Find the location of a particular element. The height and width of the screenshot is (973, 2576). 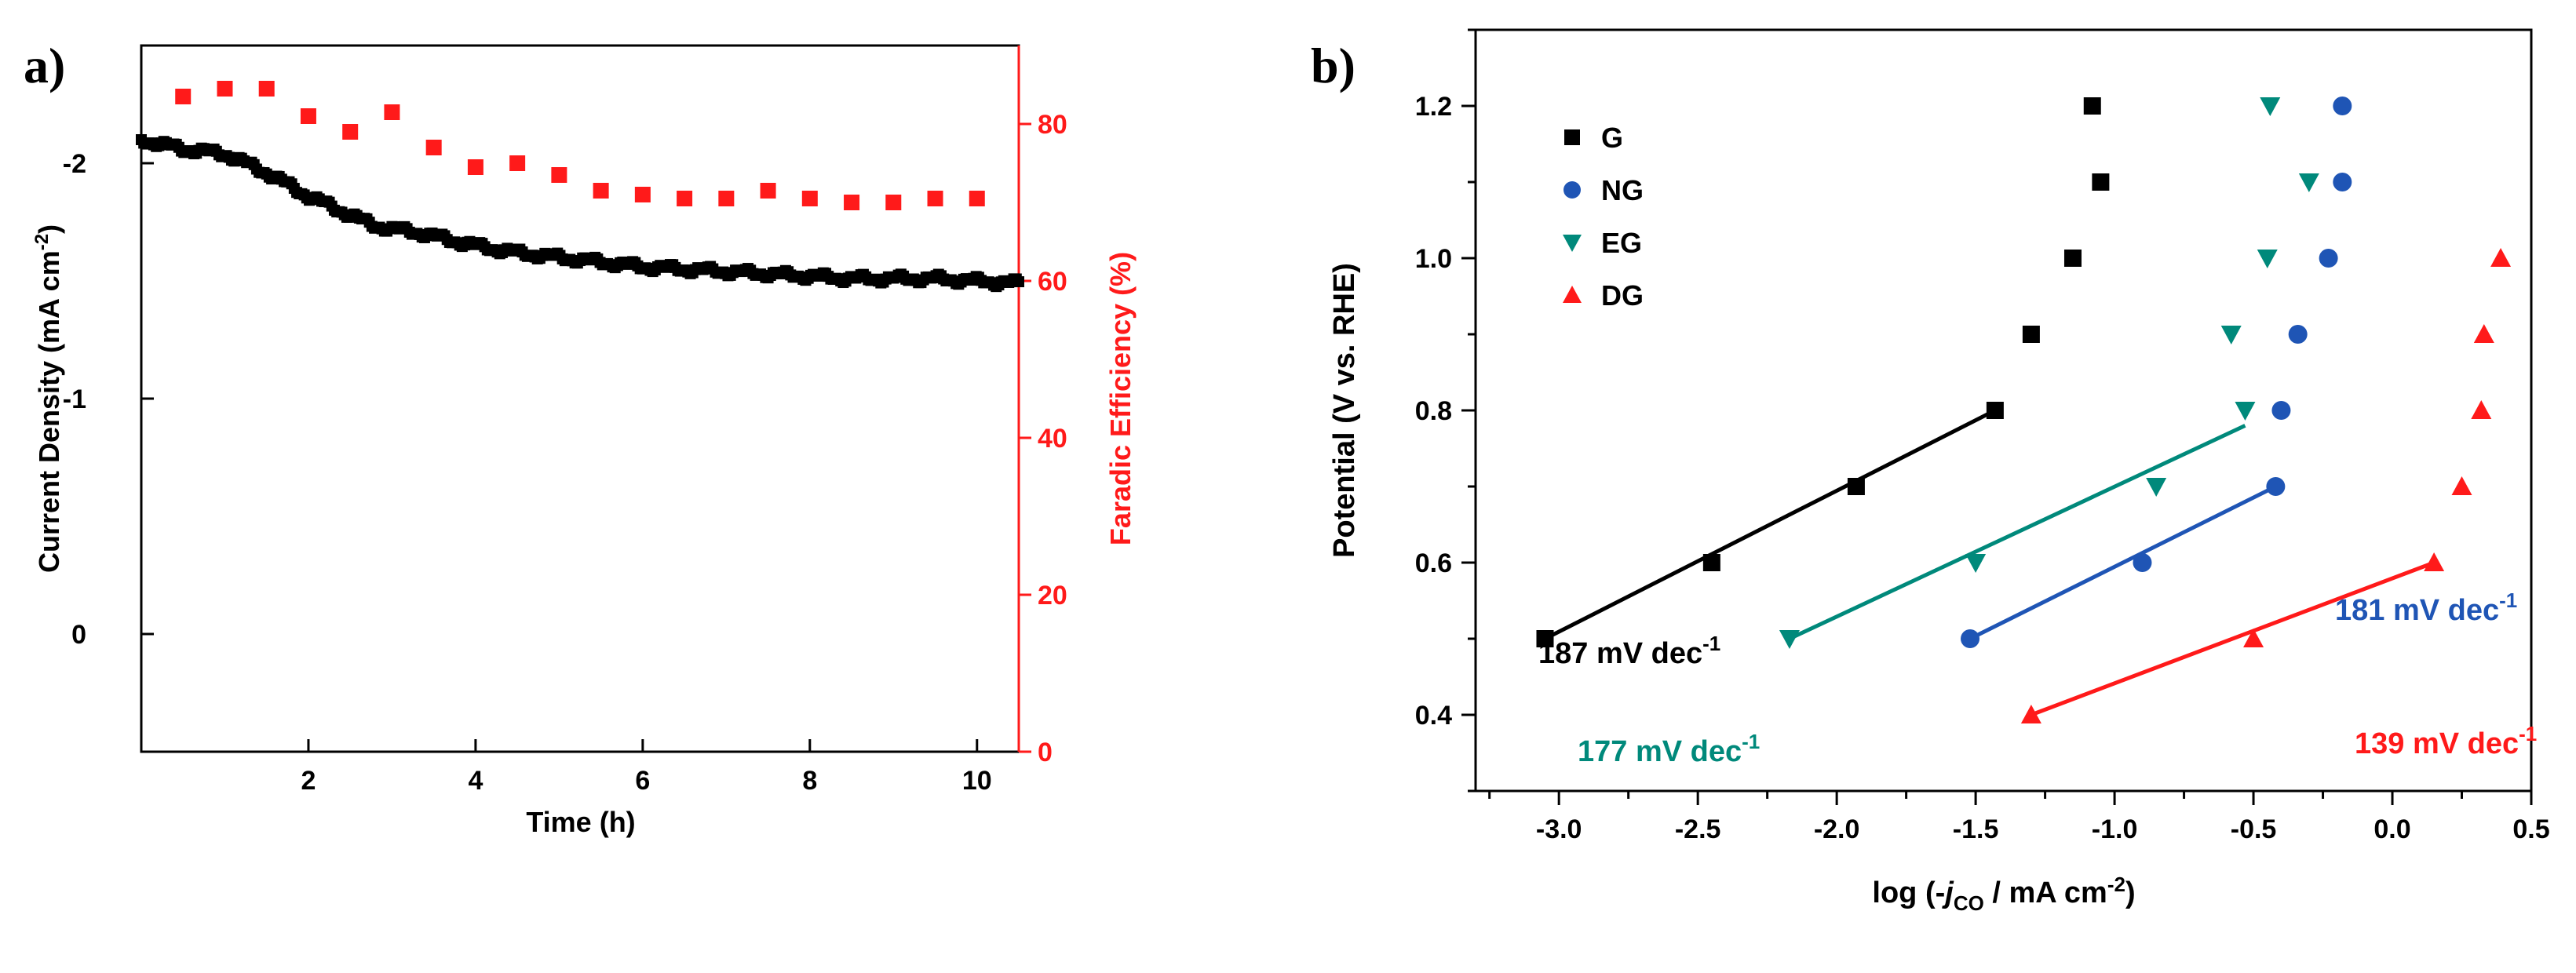

legend-marker-ng is located at coordinates (1572, 190).